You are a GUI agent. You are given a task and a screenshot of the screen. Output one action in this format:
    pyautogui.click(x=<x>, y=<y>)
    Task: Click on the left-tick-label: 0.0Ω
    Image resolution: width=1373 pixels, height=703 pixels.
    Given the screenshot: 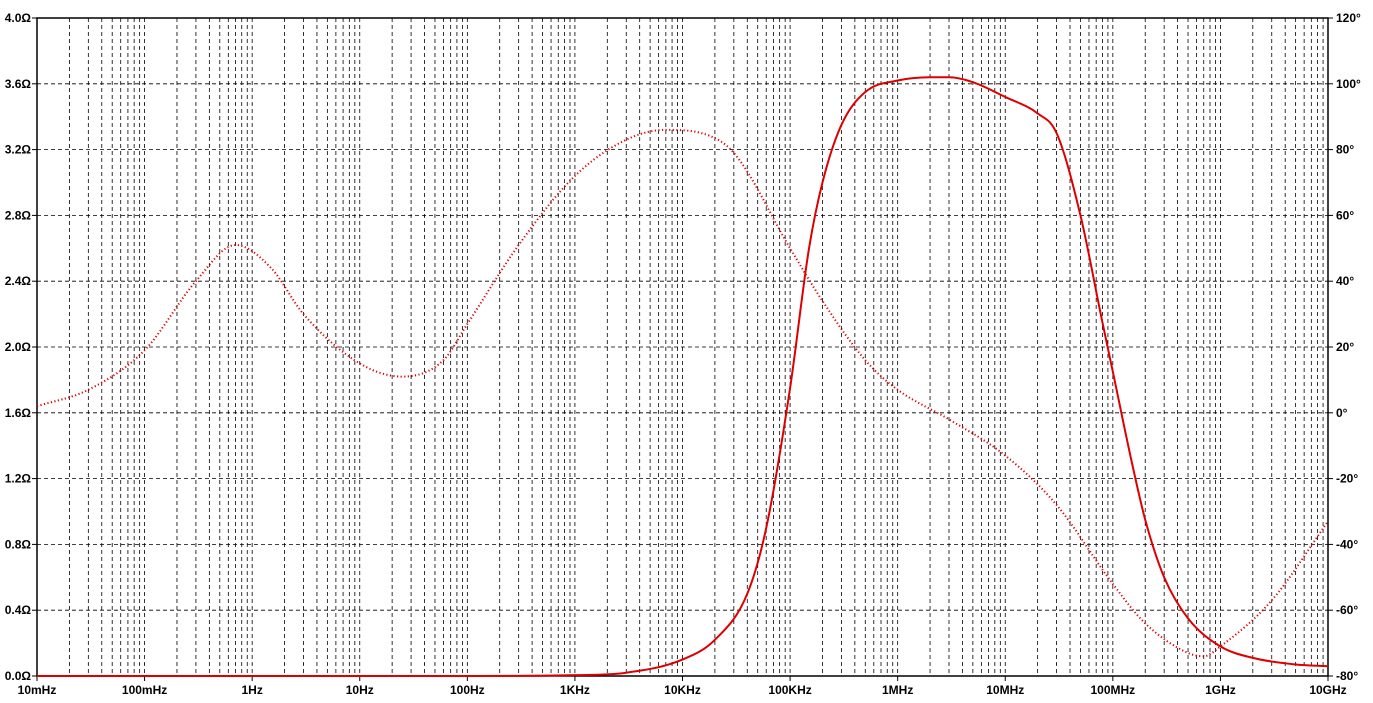 What is the action you would take?
    pyautogui.click(x=18, y=676)
    